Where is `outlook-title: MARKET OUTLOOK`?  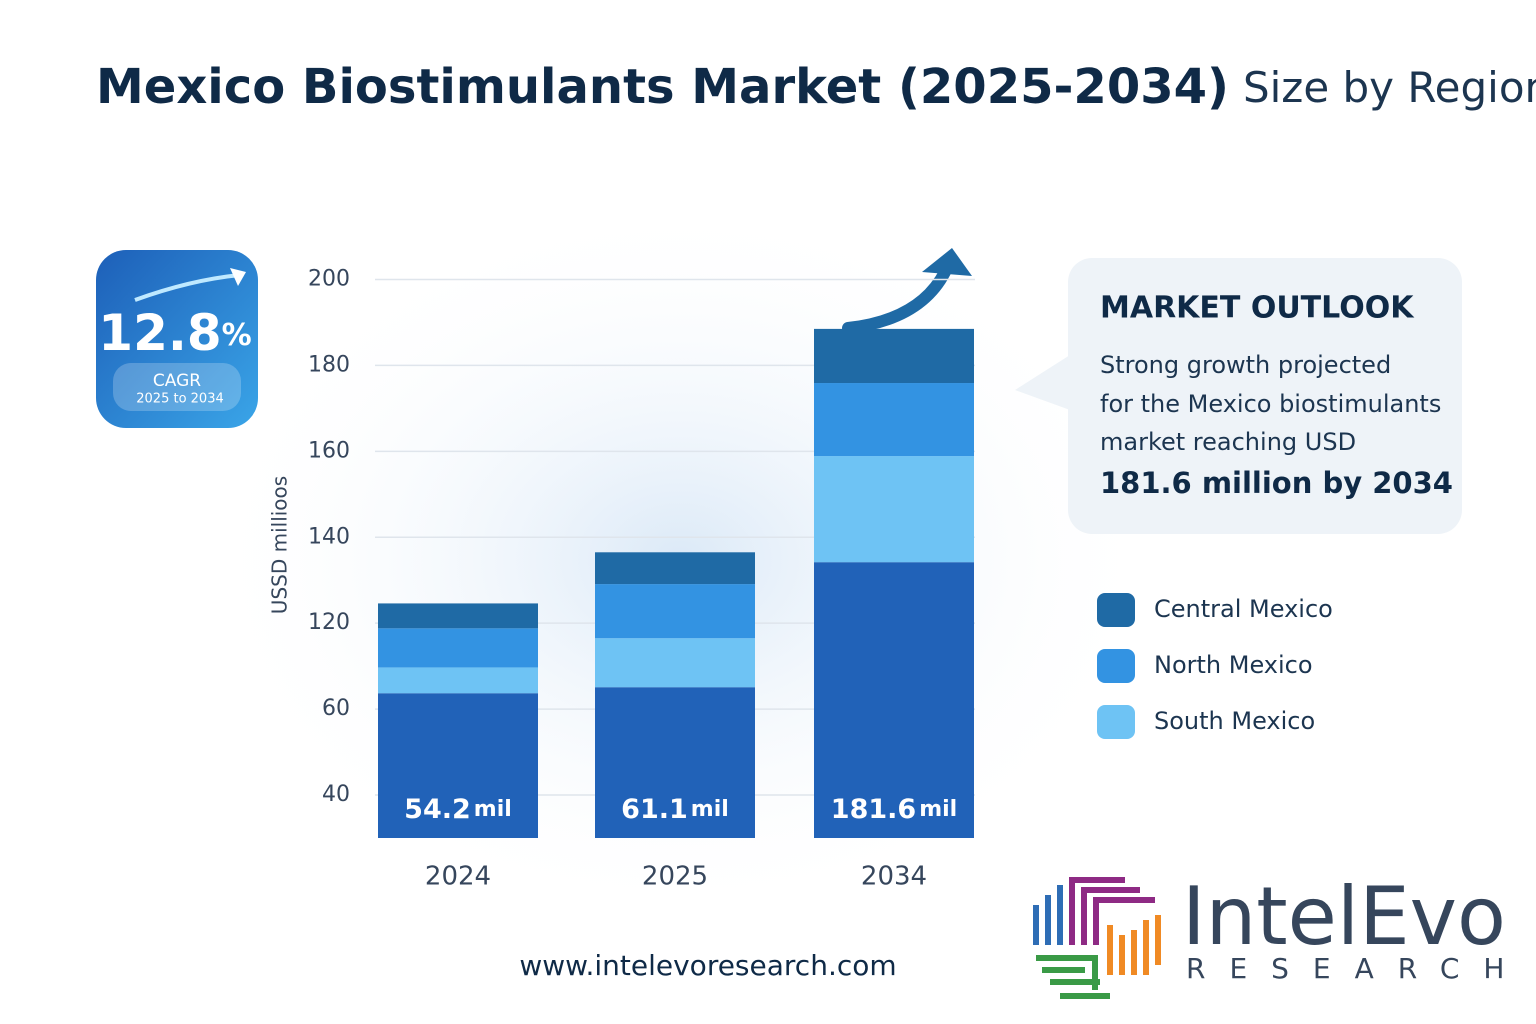
outlook-title: MARKET OUTLOOK is located at coordinates (1257, 308).